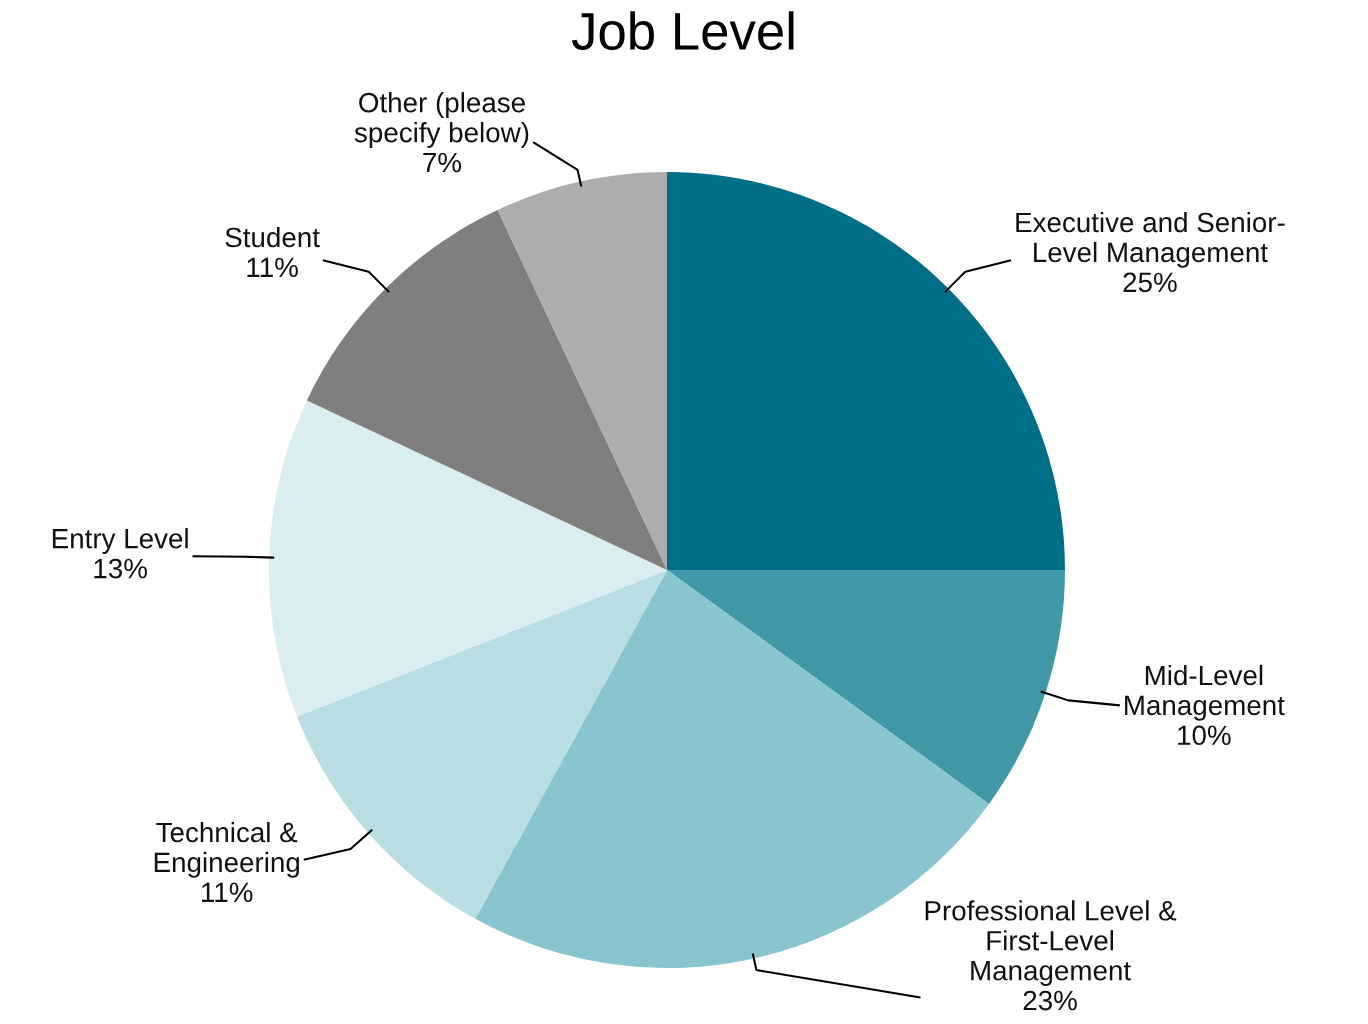 The height and width of the screenshot is (1024, 1368). Describe the element at coordinates (1205, 692) in the screenshot. I see `slice-label: Mid-Level Management` at that location.